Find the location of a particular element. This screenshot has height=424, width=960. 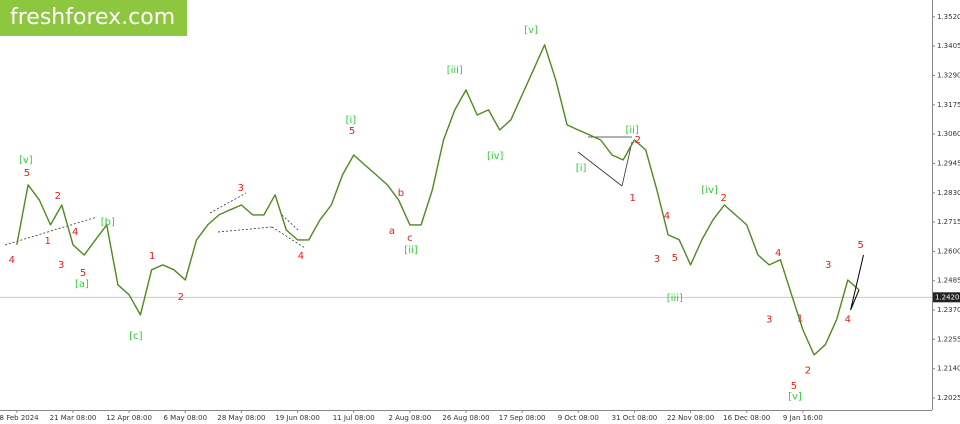

x-tick-label: 17 Sep 08:00 is located at coordinates (522, 418).